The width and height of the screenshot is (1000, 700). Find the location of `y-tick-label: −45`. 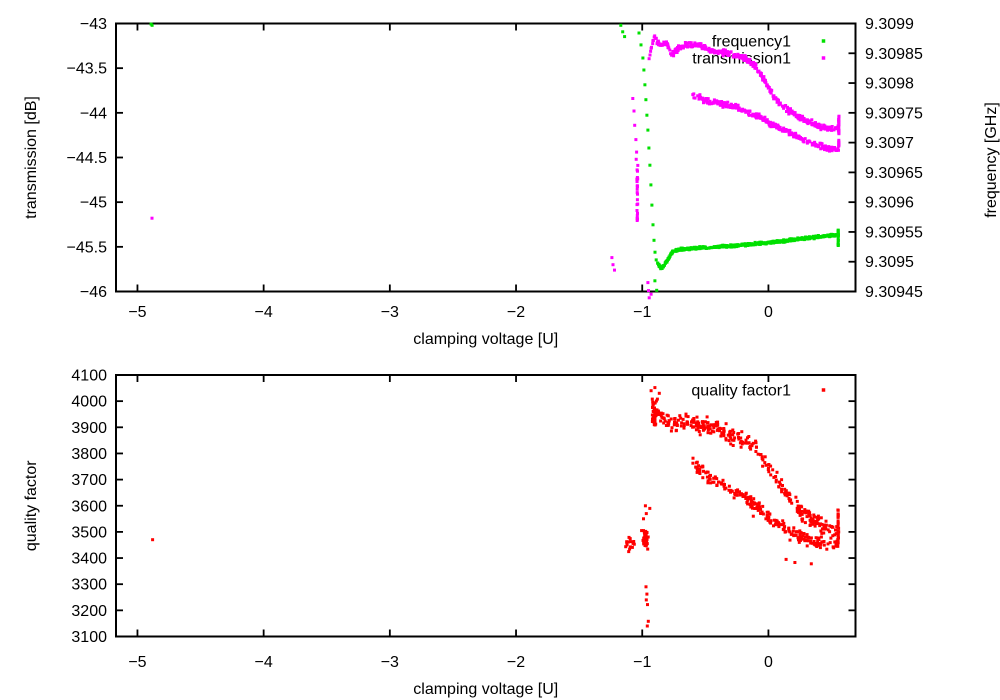

y-tick-label: −45 is located at coordinates (93, 203).